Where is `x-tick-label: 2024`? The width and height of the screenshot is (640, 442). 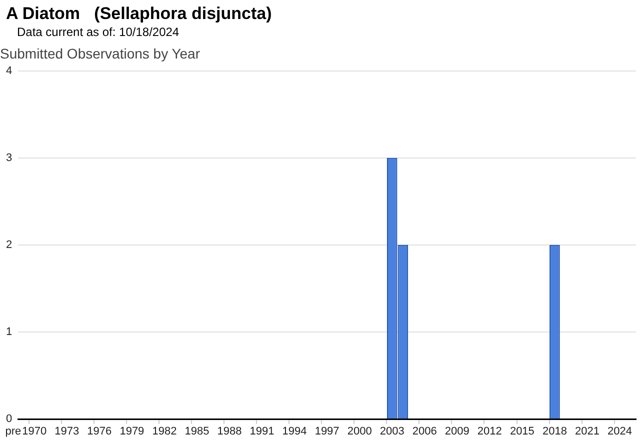 x-tick-label: 2024 is located at coordinates (620, 432).